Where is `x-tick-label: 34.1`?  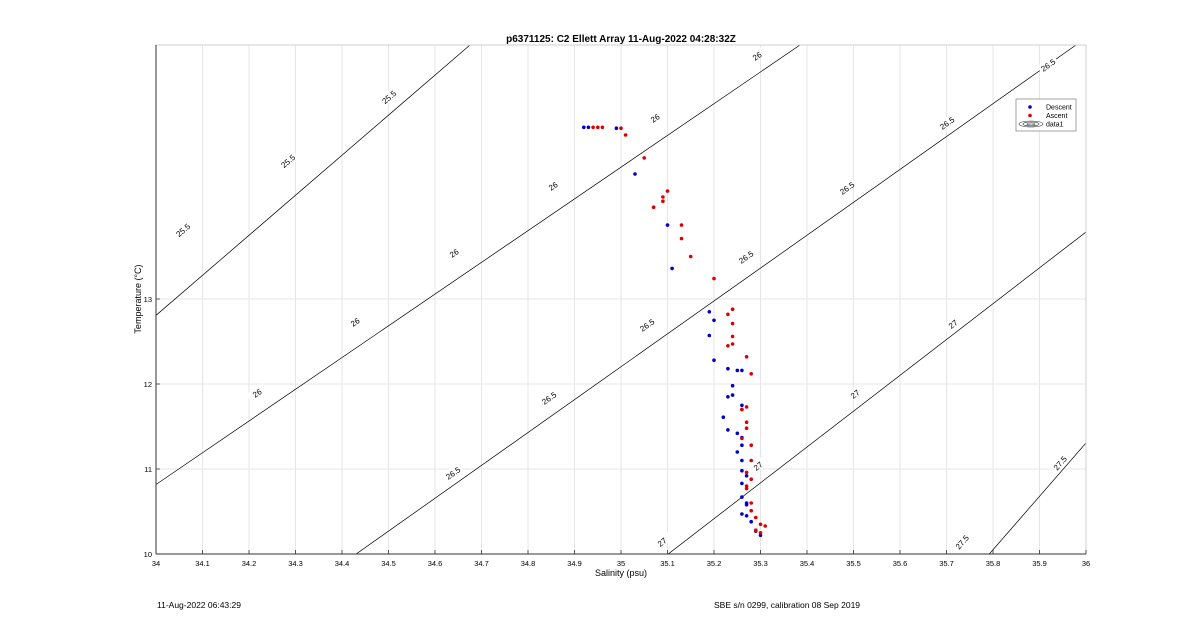 x-tick-label: 34.1 is located at coordinates (202, 563).